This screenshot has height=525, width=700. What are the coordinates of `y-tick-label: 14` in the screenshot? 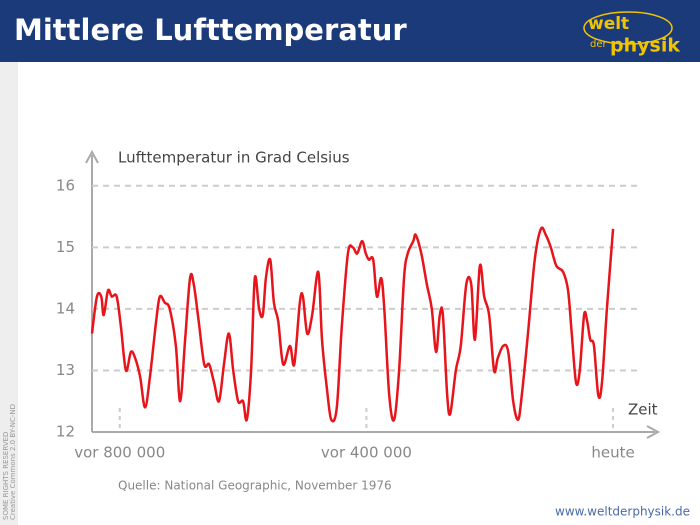 It's located at (65, 308).